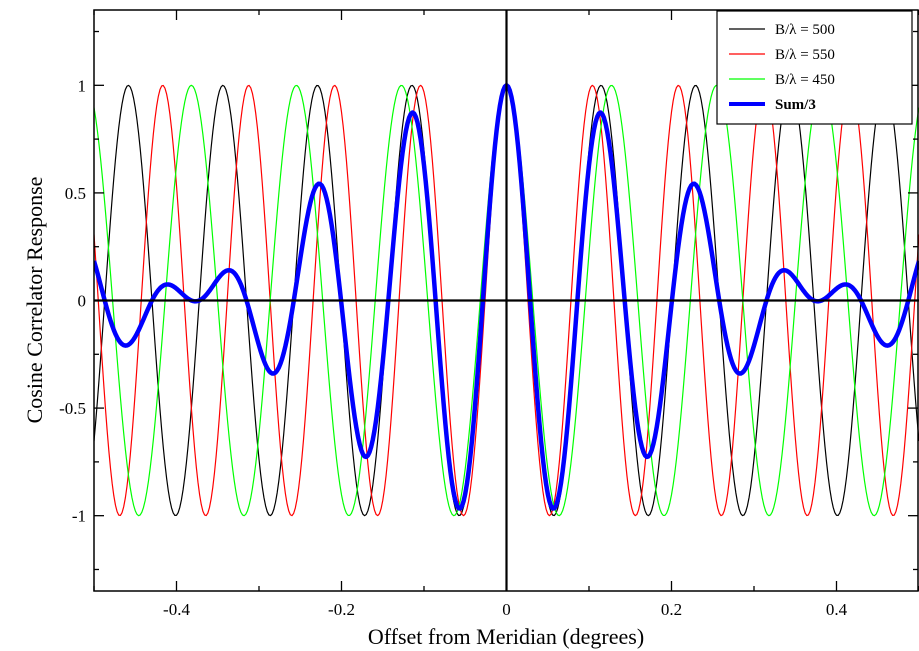  I want to click on x-tick-labels: -0.4 -0.2 0 0.2 0.4, so click(505, 609).